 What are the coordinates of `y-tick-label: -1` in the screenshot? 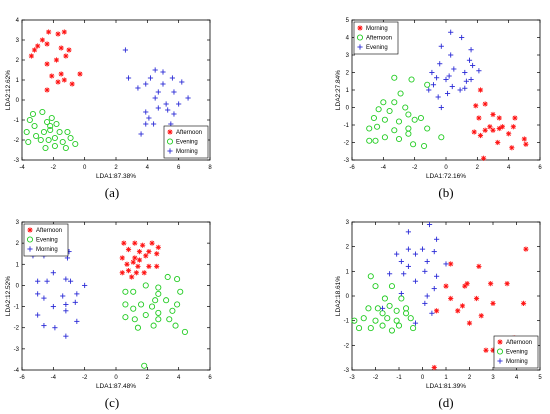 It's located at (347, 126).